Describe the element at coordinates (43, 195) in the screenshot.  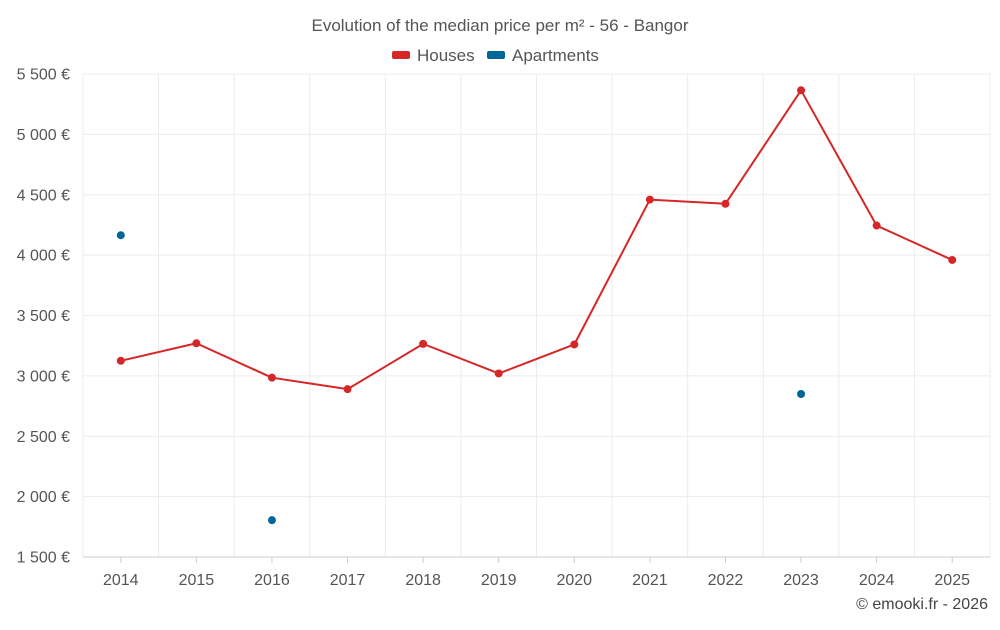
I see `y-tick-label: 4 500 €` at that location.